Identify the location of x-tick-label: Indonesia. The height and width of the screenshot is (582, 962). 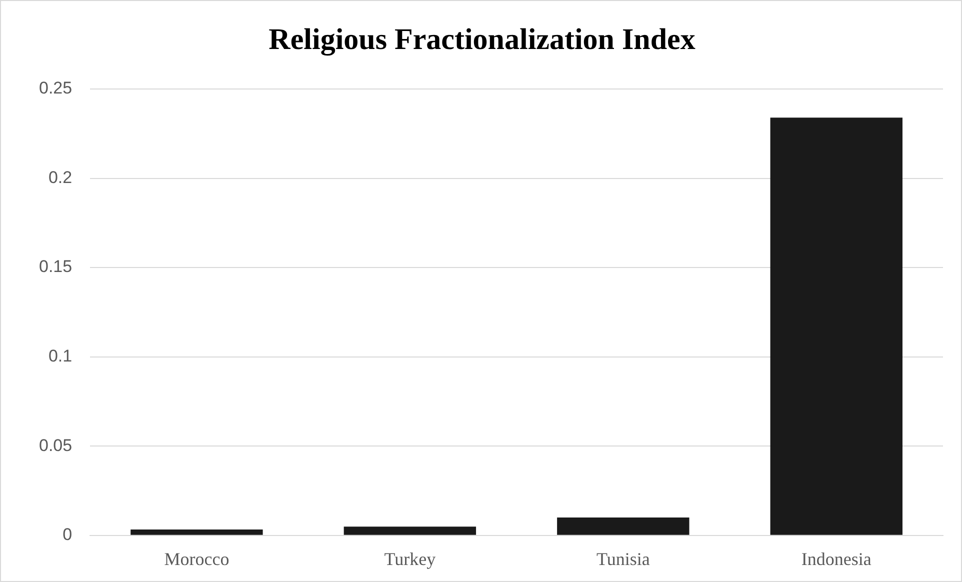
(836, 558).